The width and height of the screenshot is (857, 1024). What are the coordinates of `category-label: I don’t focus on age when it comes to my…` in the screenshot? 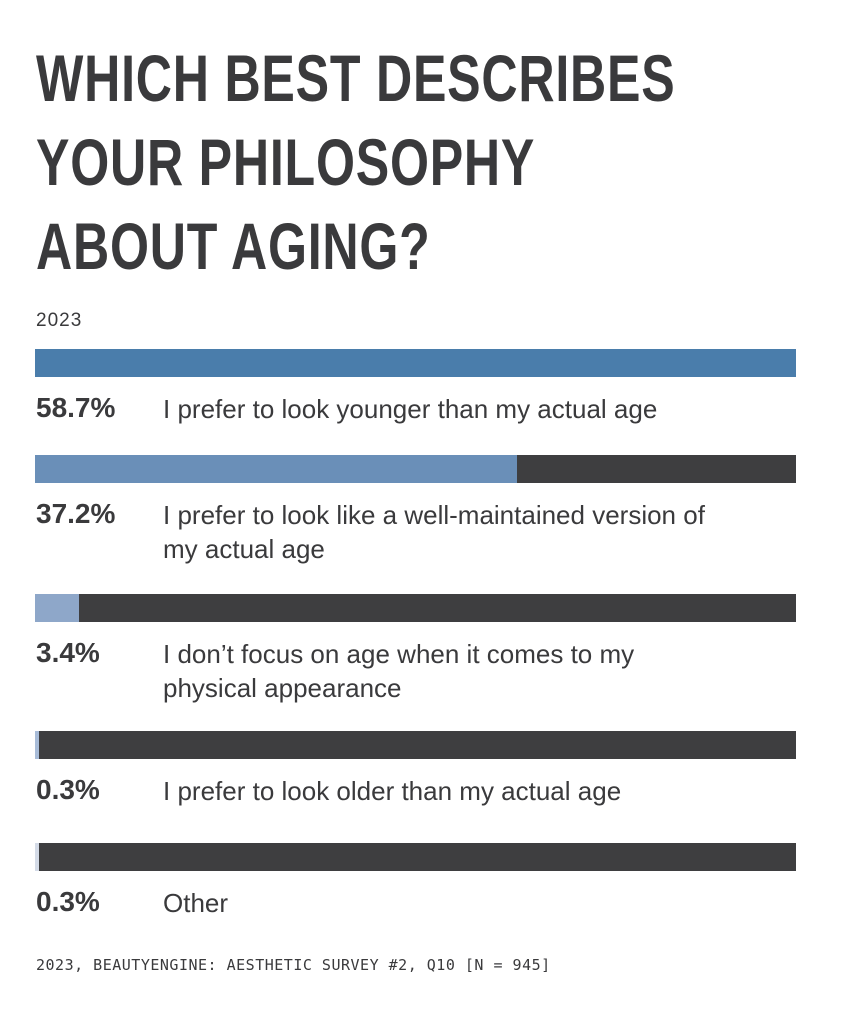 It's located at (399, 671).